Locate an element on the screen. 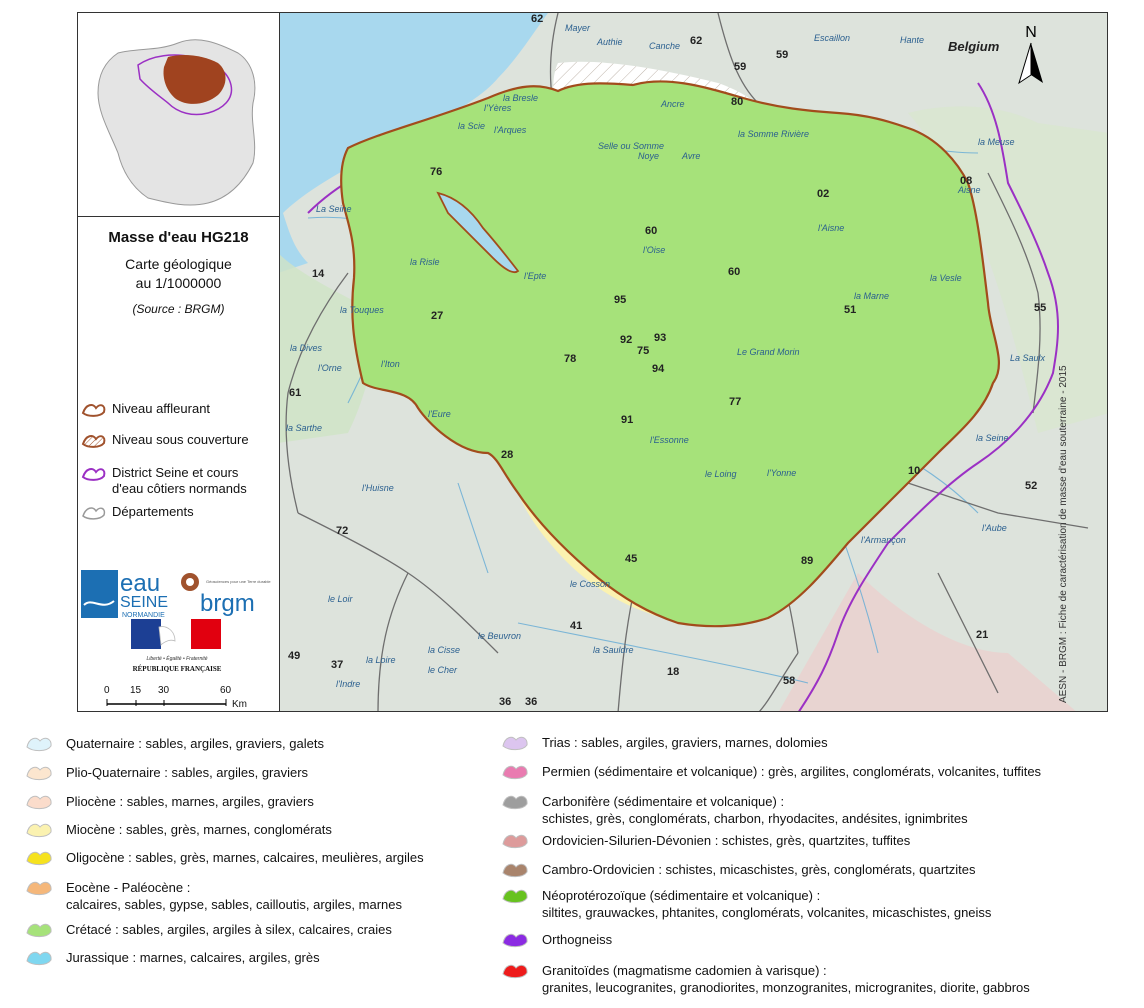 Image resolution: width=1144 pixels, height=1008 pixels. under-cover-symbol-icon is located at coordinates (93, 441).